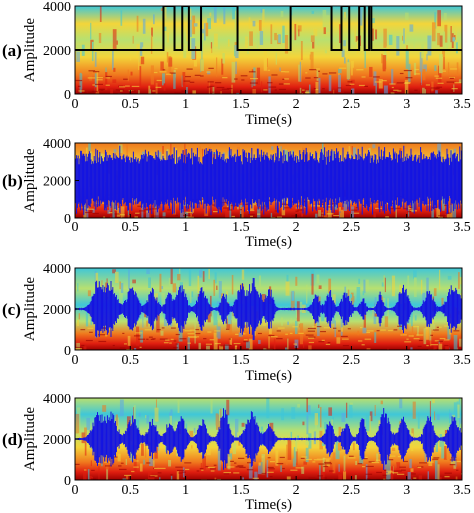 The height and width of the screenshot is (513, 474). I want to click on plot-area-c, so click(268, 309).